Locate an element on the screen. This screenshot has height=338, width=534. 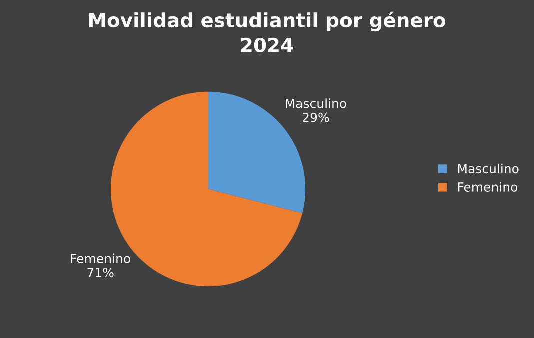
data-label: 29% is located at coordinates (316, 117).